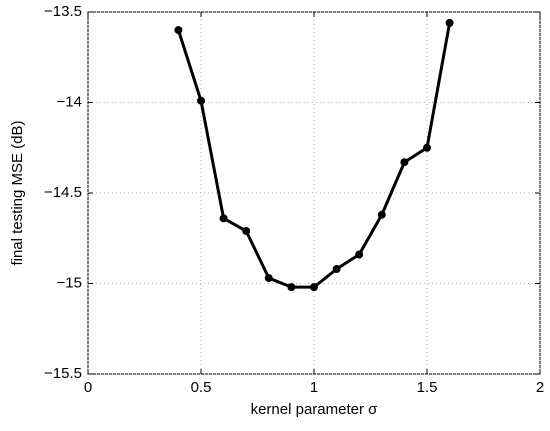  Describe the element at coordinates (427, 387) in the screenshot. I see `x-tick-label: 1.5` at that location.